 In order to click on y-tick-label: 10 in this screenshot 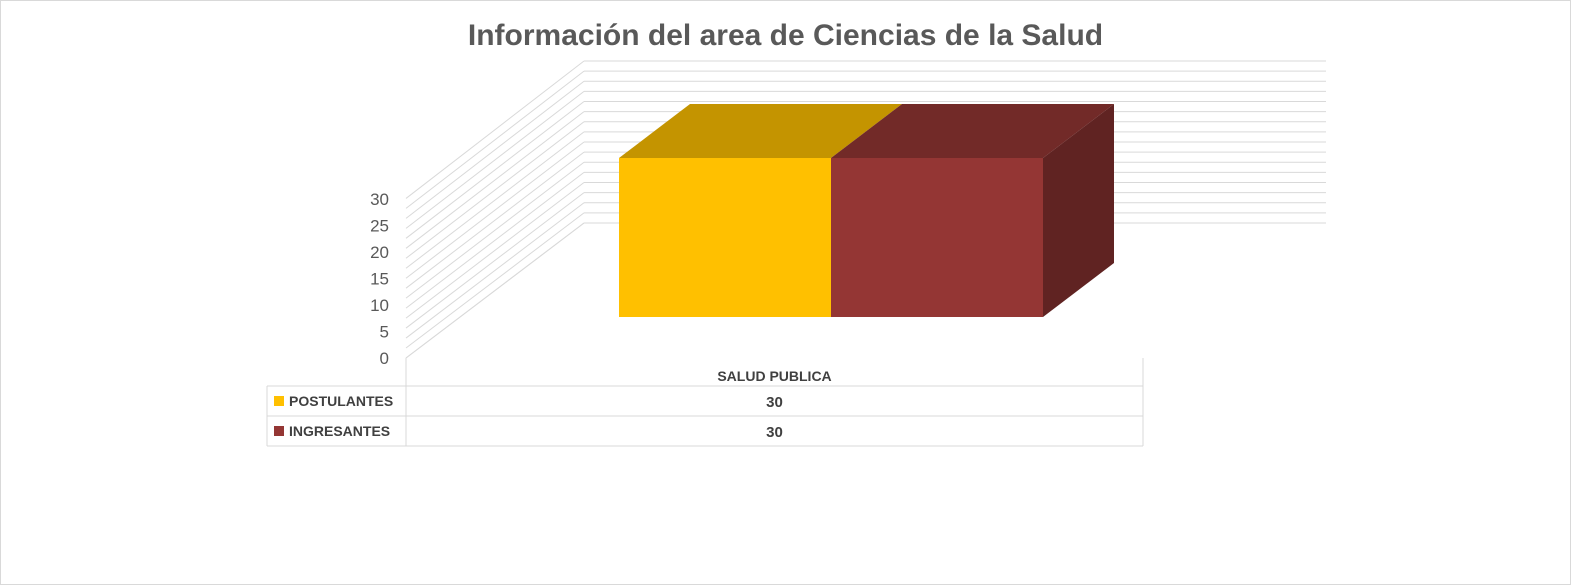, I will do `click(379, 305)`.